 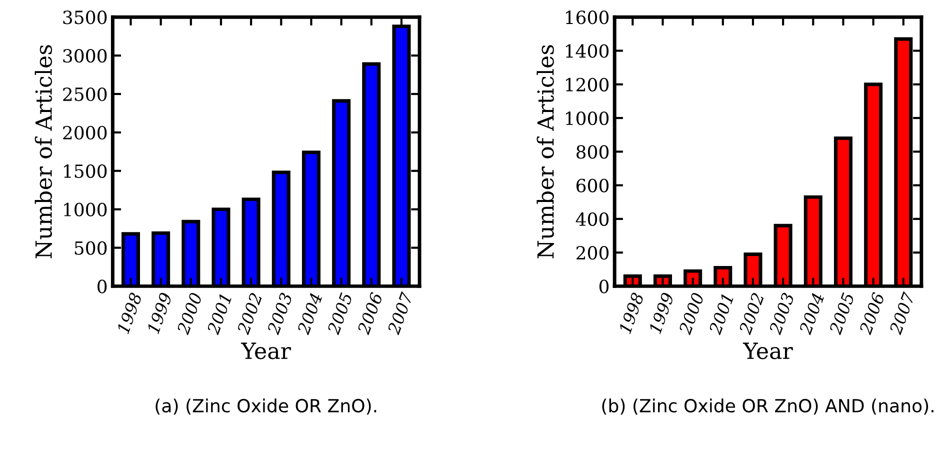 What do you see at coordinates (85, 94) in the screenshot?
I see `y-tick-label: 2500` at bounding box center [85, 94].